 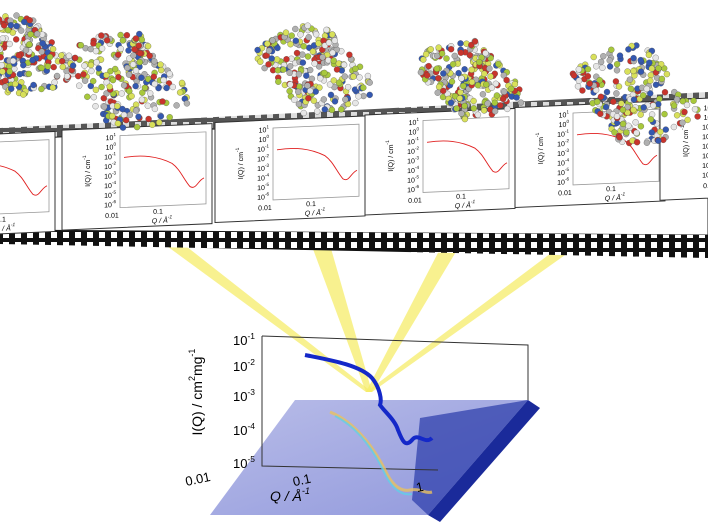 What do you see at coordinates (7, 228) in the screenshot?
I see `frame-x-label: Q / Å-1` at bounding box center [7, 228].